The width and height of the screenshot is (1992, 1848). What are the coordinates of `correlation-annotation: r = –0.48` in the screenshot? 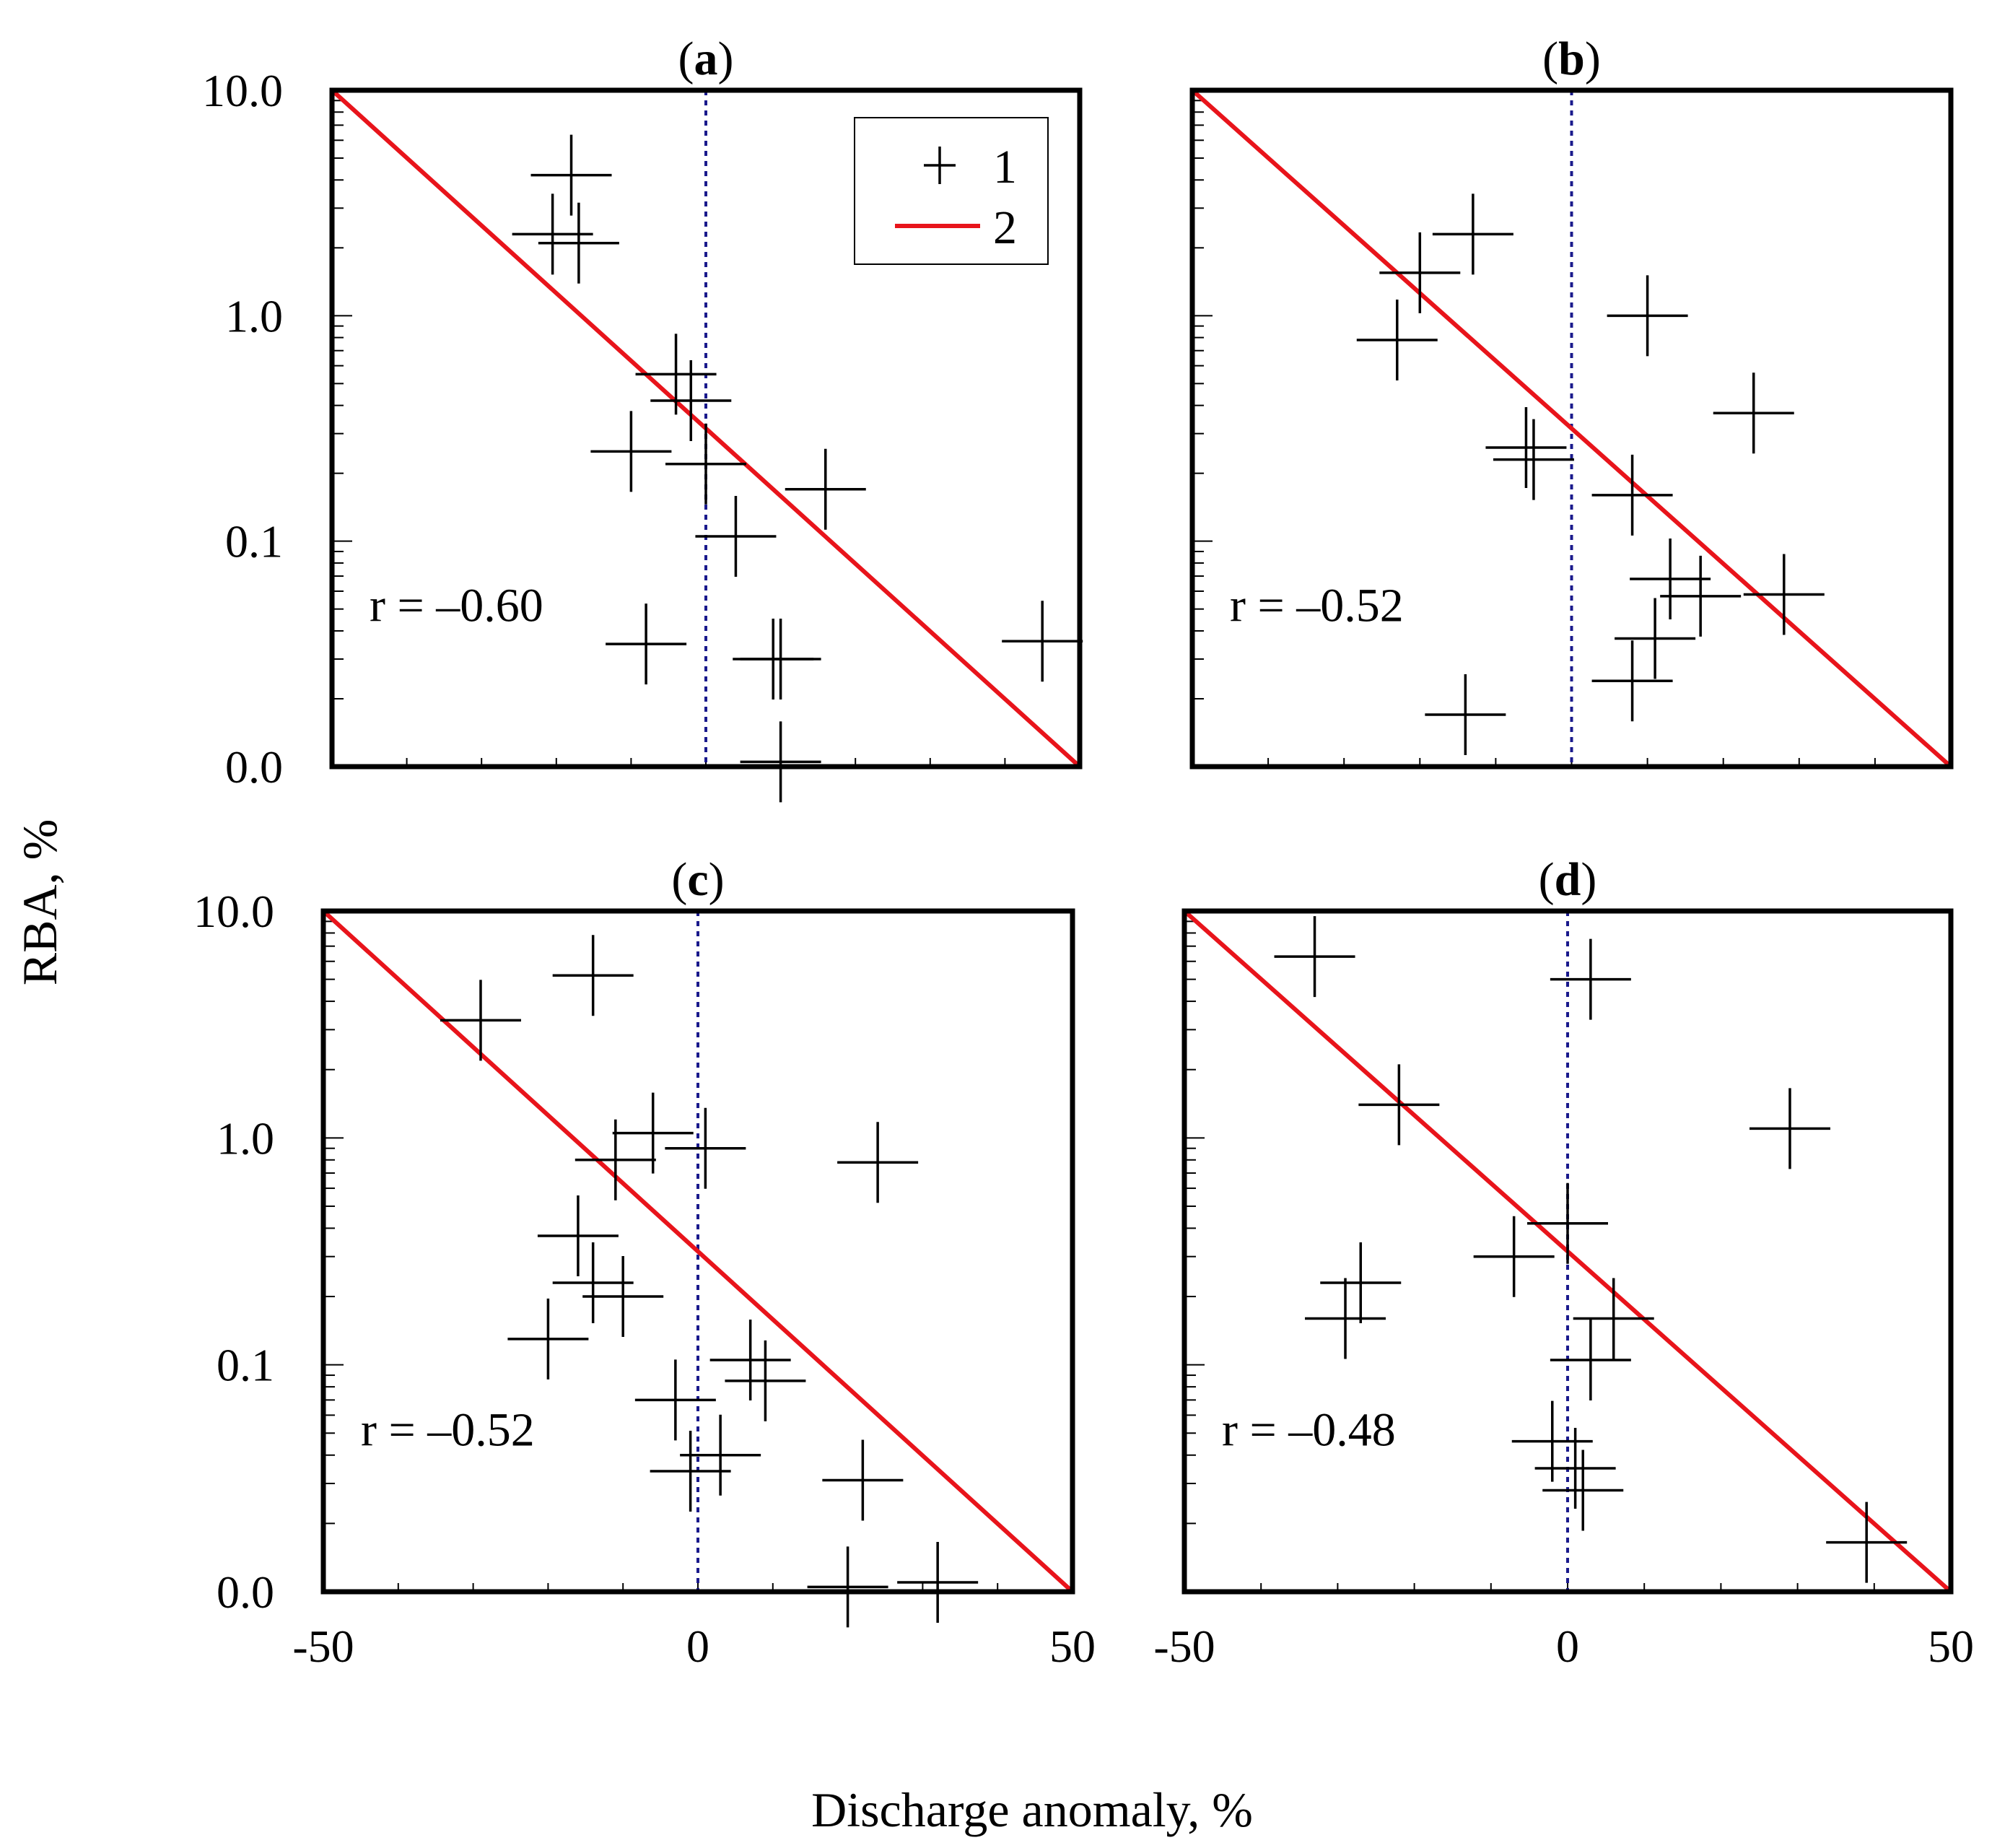 It's located at (1309, 1429).